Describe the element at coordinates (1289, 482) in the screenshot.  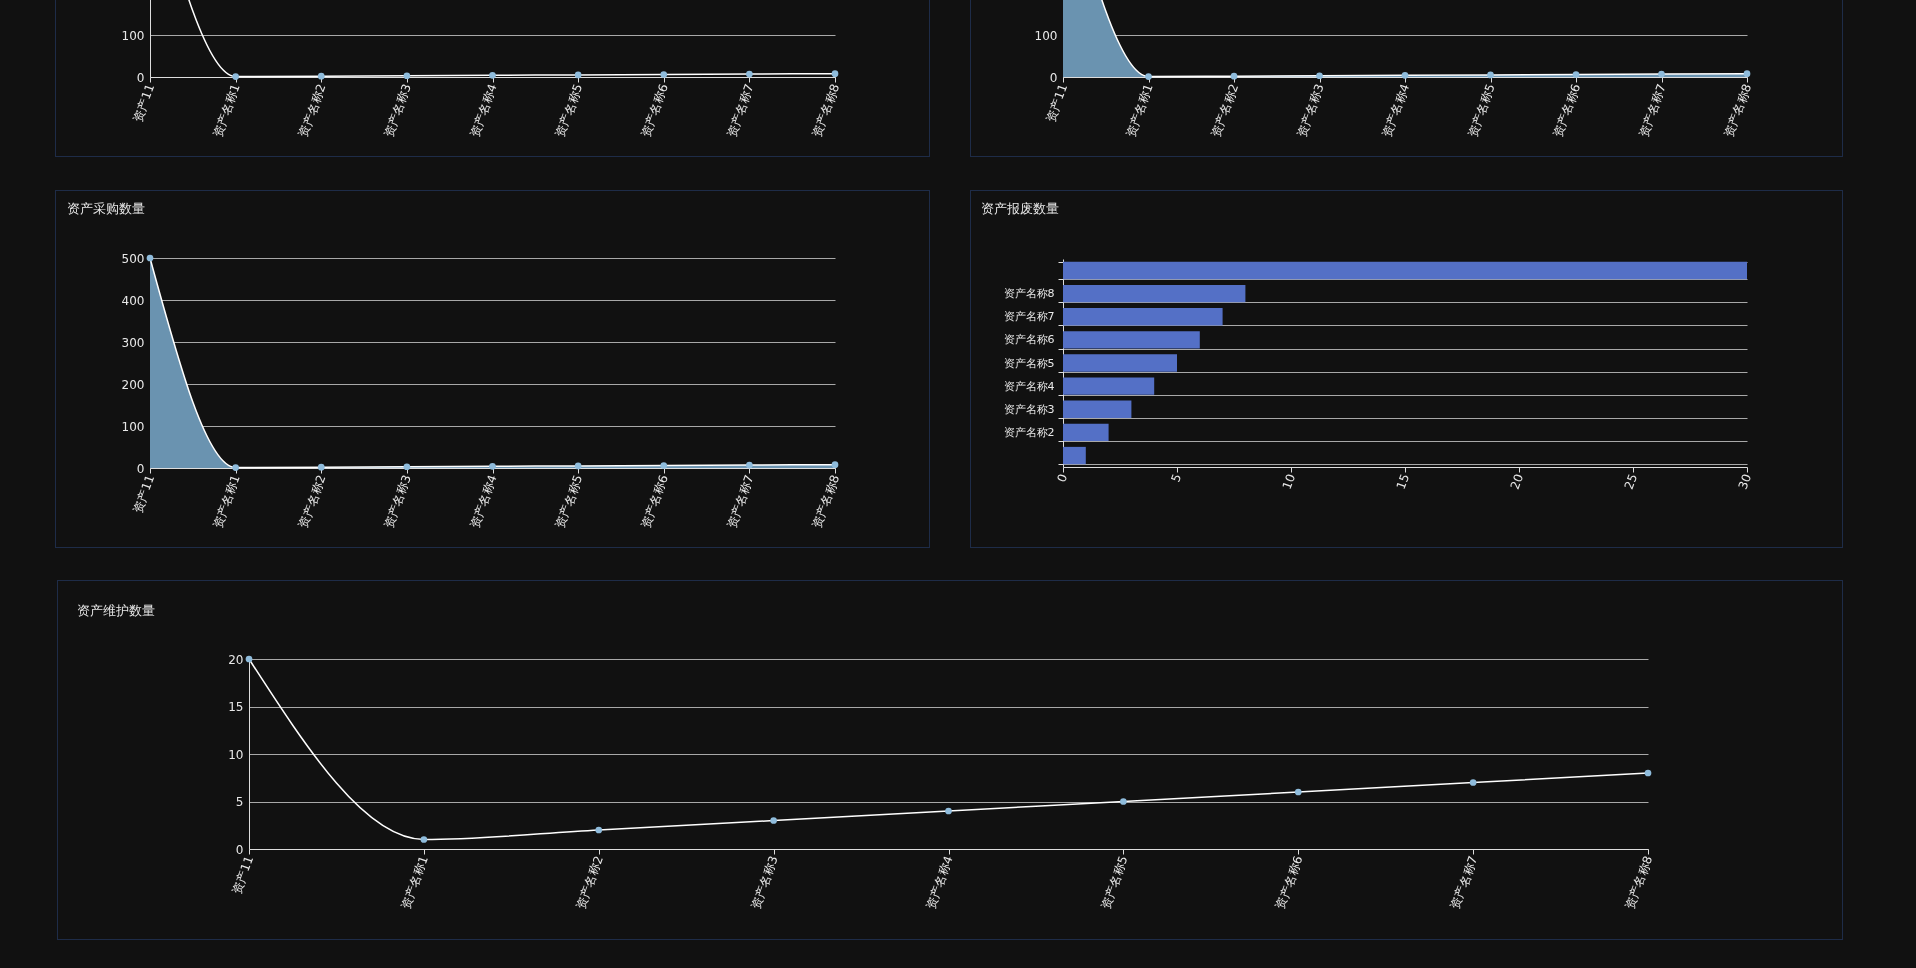
I see `x-tick-label: 10` at that location.